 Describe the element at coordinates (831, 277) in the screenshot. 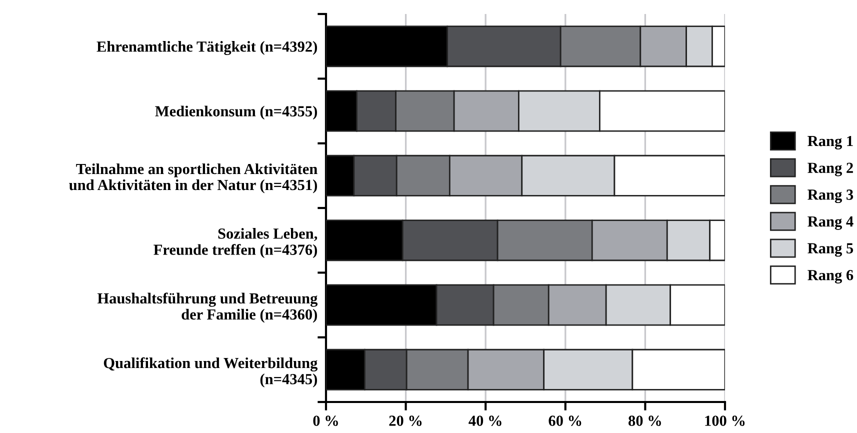

I see `legend-label: Rang 6` at that location.